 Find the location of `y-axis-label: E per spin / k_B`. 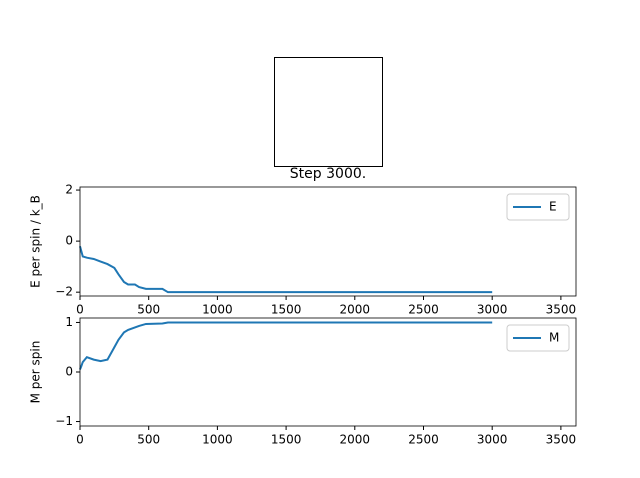

y-axis-label: E per spin / k_B is located at coordinates (36, 241).